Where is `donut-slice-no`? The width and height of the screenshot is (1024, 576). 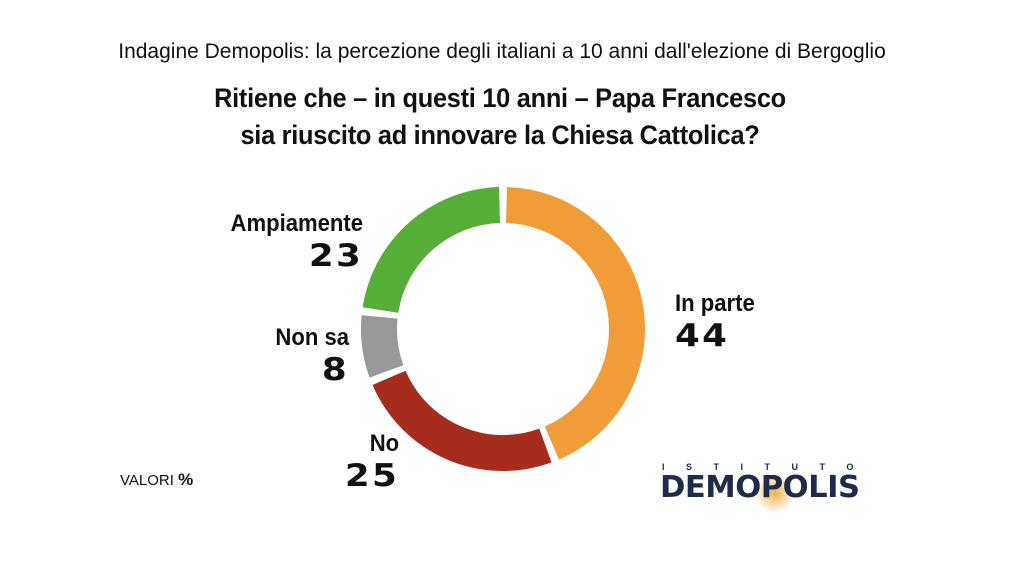
donut-slice-no is located at coordinates (462, 420).